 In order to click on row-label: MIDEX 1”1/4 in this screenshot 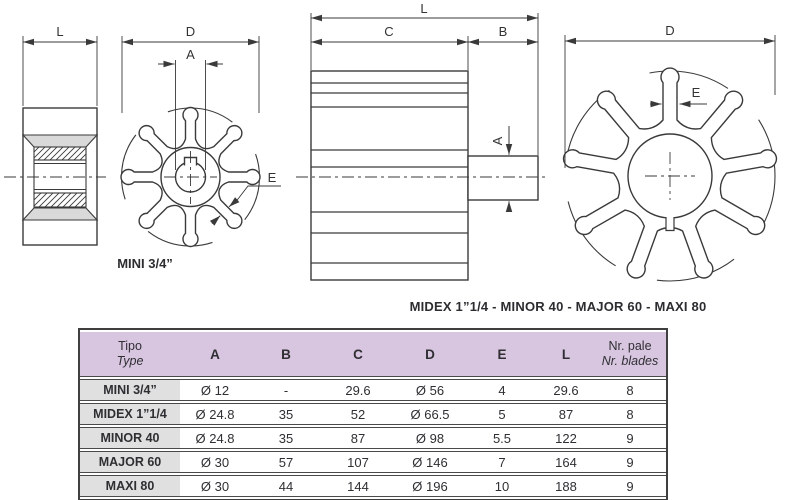, I will do `click(130, 414)`.